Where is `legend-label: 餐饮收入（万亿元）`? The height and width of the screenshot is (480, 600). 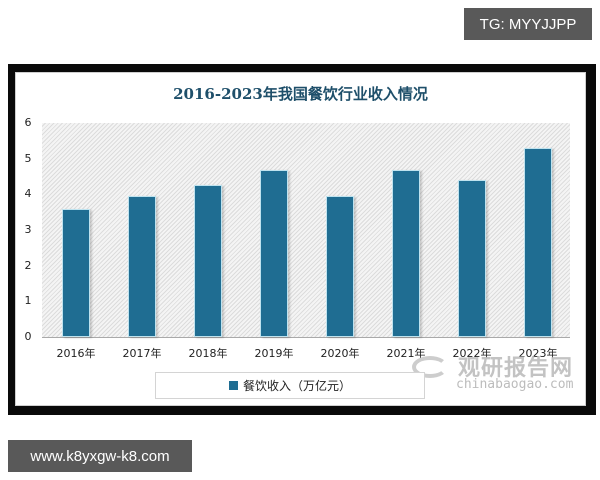 legend-label: 餐饮收入（万亿元） is located at coordinates (296, 386).